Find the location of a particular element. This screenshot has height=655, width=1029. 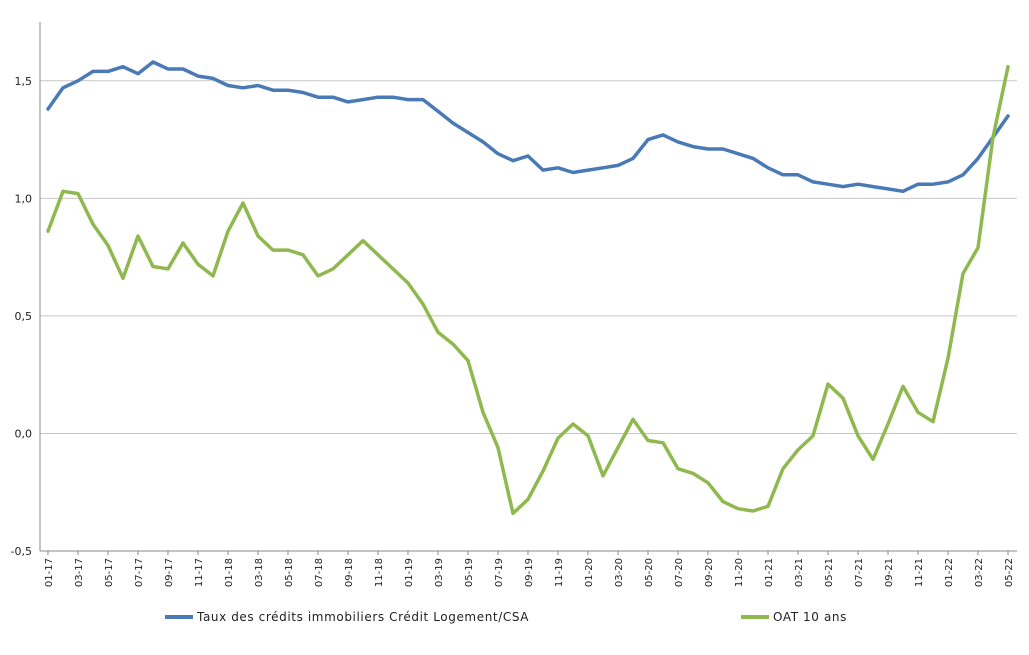

x-tick-label: 05-19 is located at coordinates (469, 572).